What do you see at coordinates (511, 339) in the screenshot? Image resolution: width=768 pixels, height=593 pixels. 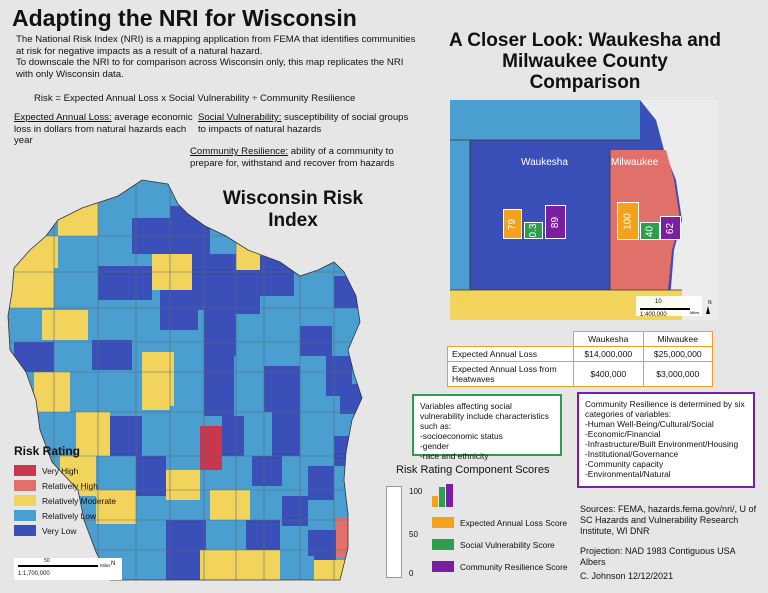 I see `table-header-cell` at bounding box center [511, 339].